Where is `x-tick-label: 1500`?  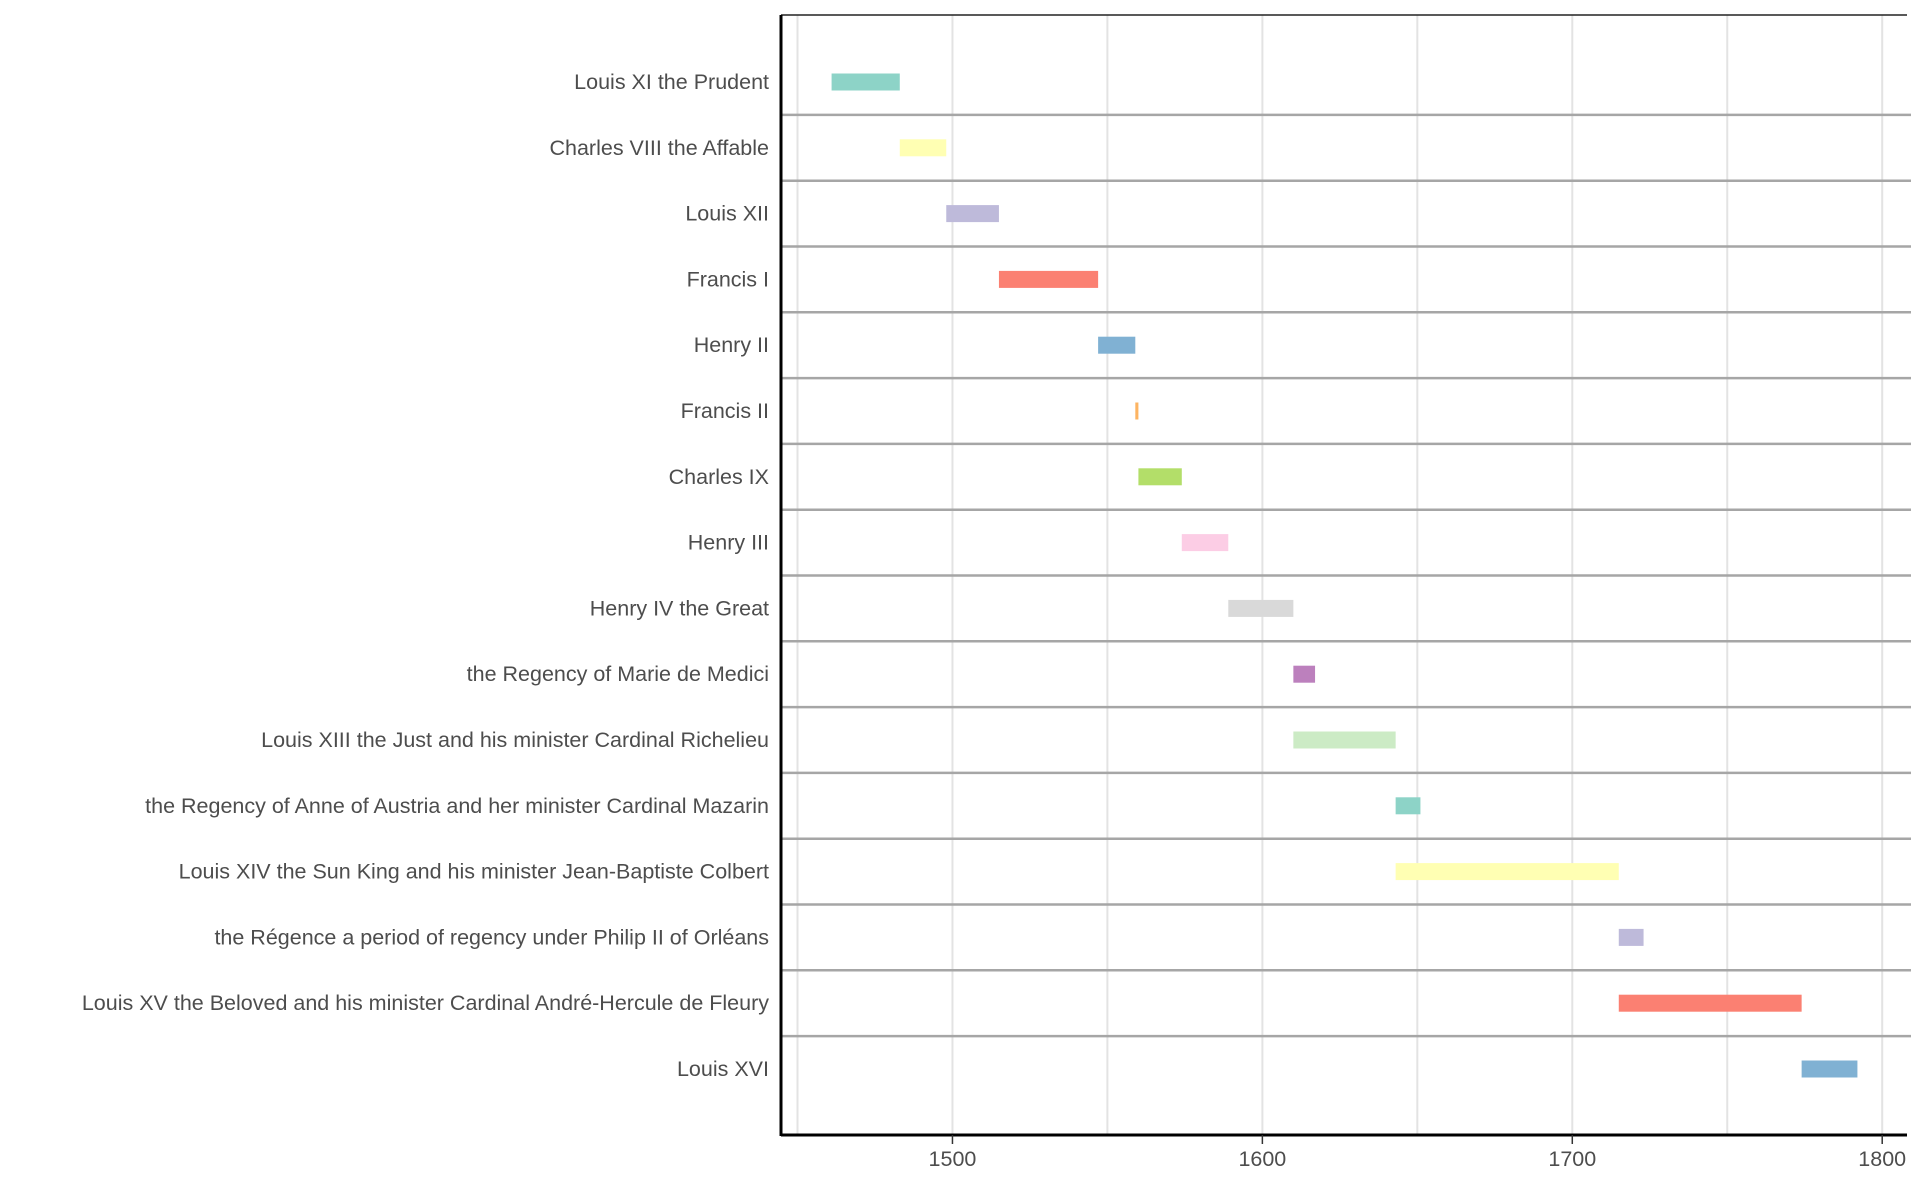 x-tick-label: 1500 is located at coordinates (953, 1159).